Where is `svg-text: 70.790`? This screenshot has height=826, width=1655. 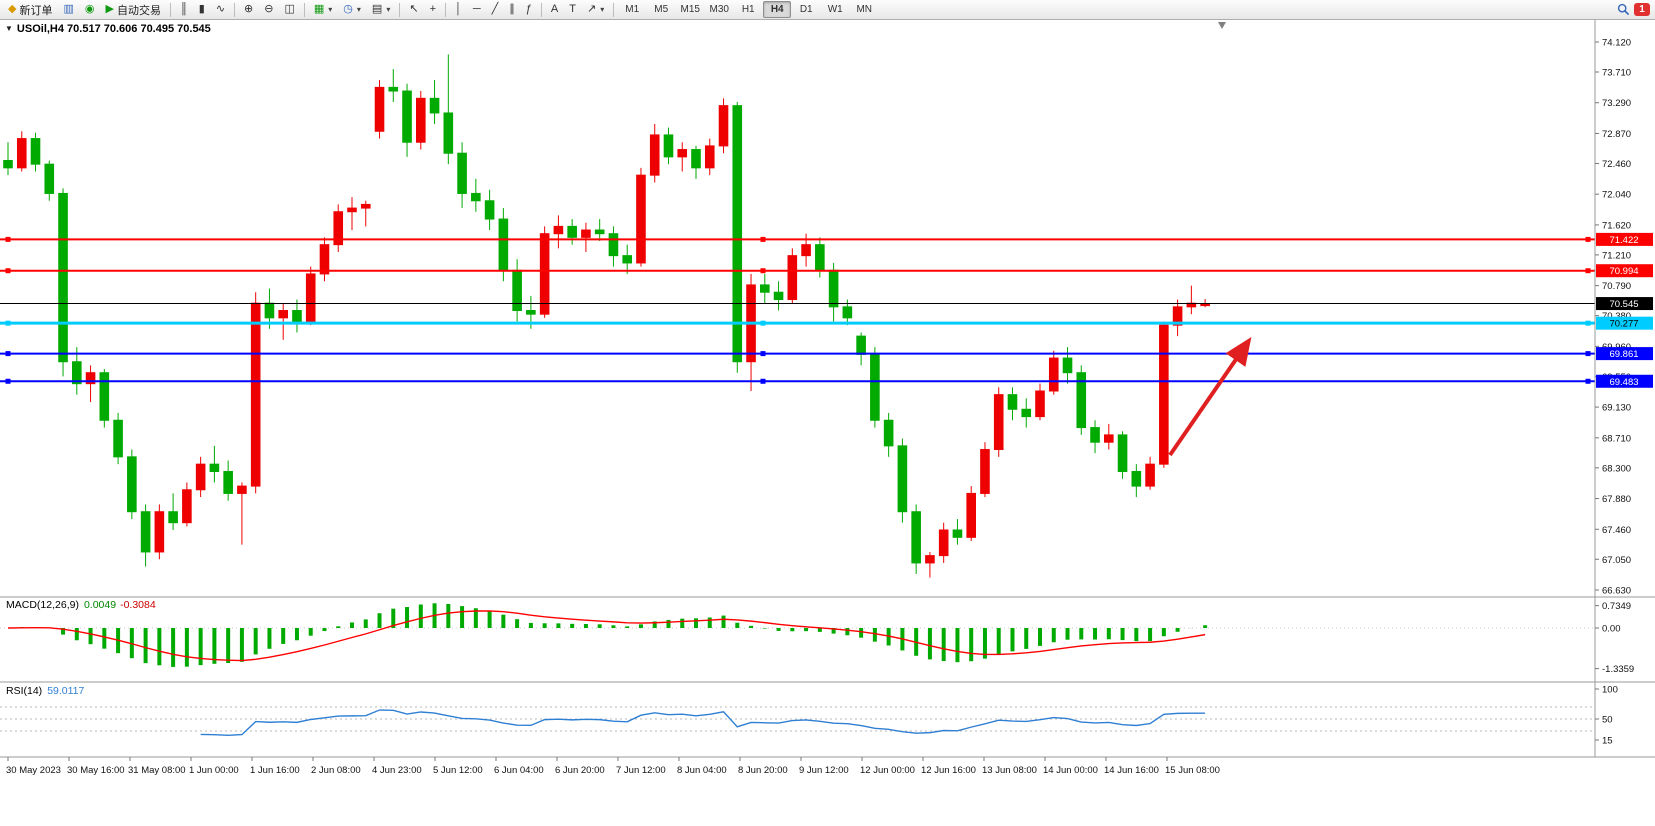
svg-text: 70.790 is located at coordinates (1616, 286).